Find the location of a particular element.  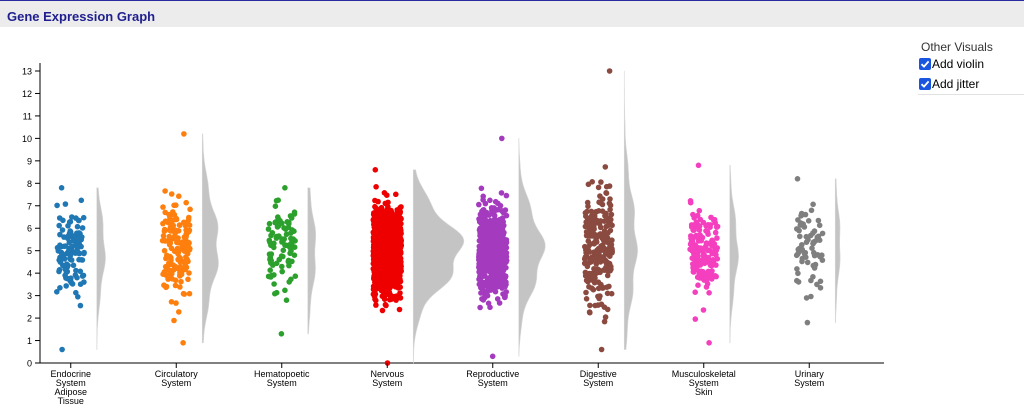

y-tick-label: 9 is located at coordinates (29, 161).